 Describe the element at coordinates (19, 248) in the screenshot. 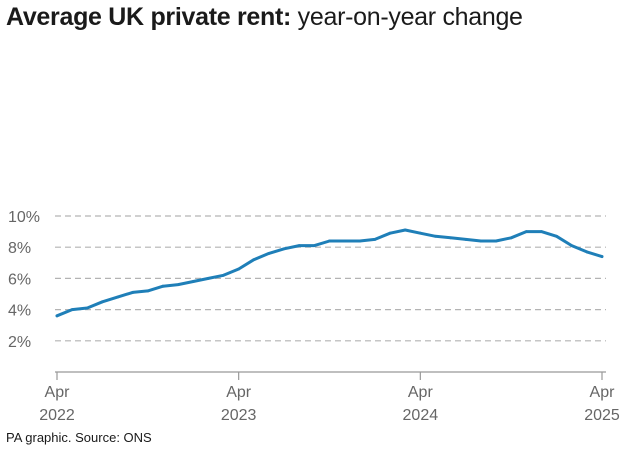

I see `y-tick-label: 8%` at that location.